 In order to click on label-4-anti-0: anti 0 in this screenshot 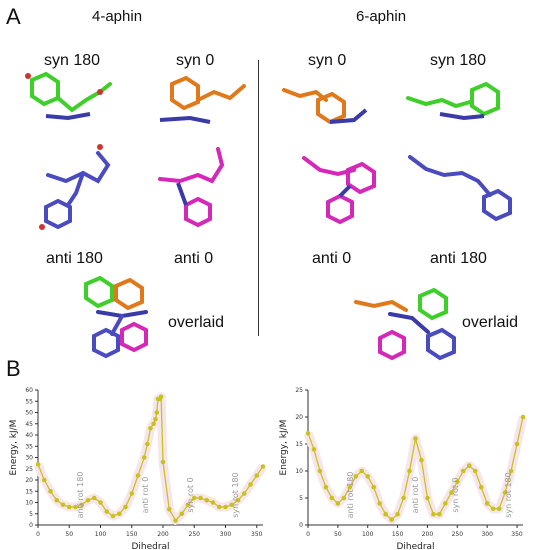, I will do `click(194, 258)`.